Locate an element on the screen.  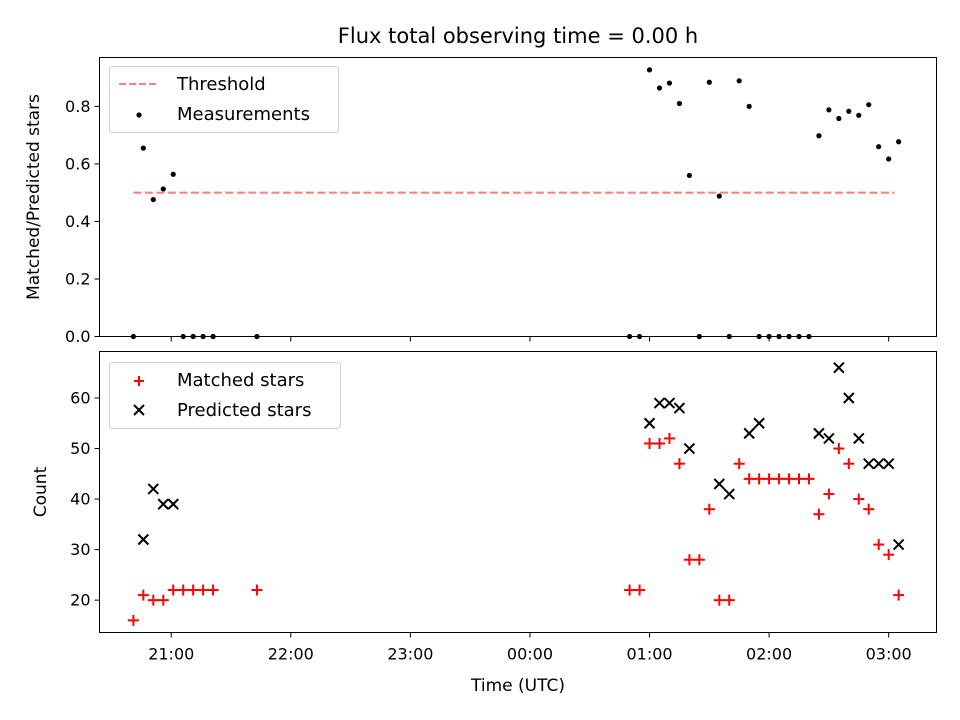
top-y-tick-label: 0.6 is located at coordinates (77, 163).